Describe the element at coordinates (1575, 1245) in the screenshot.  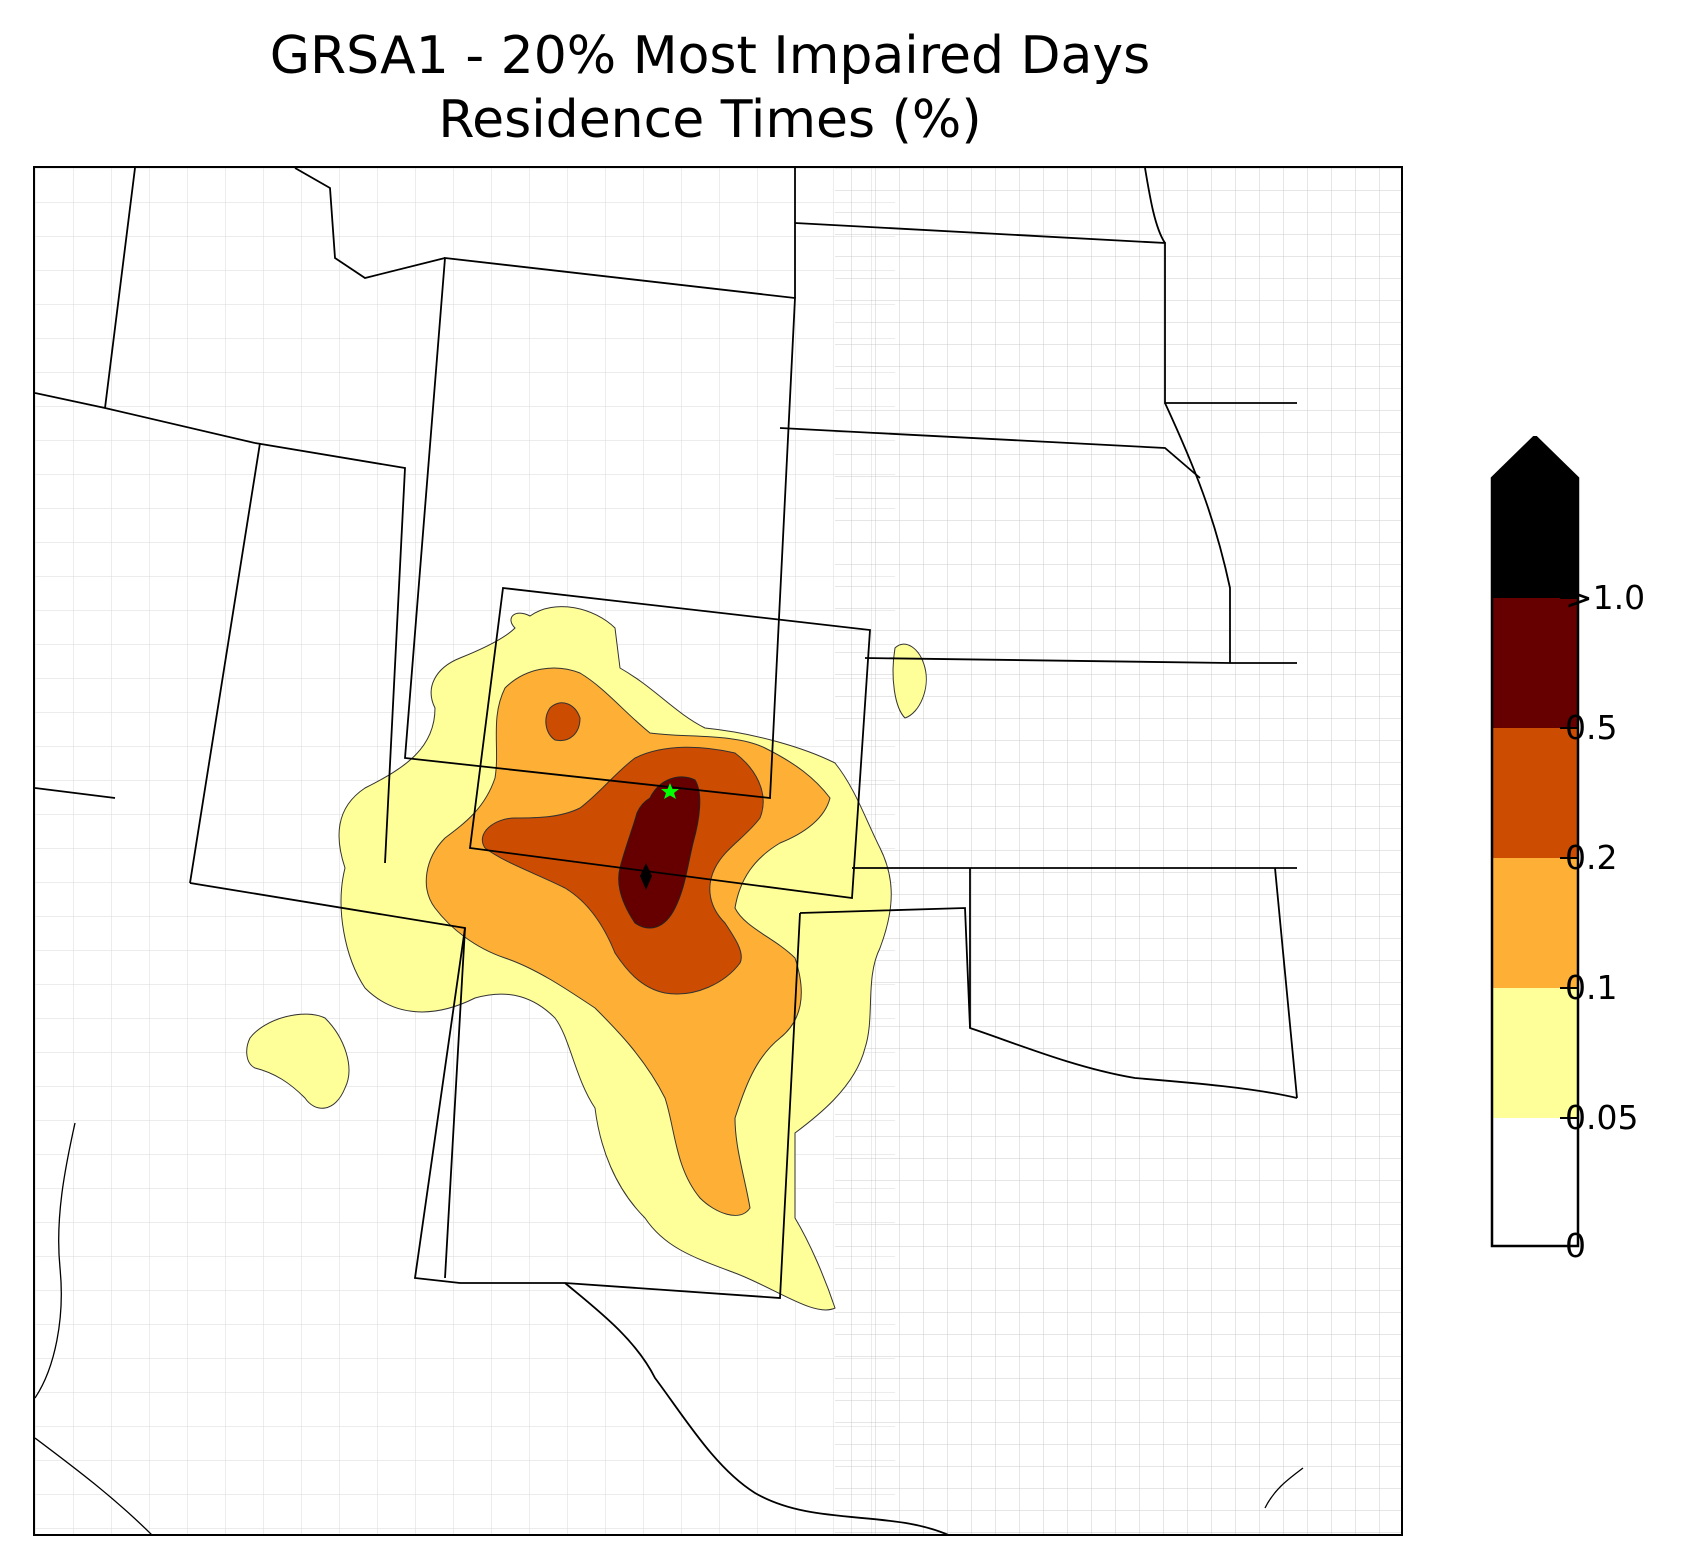
I see `colorbar-label-0: 0` at that location.